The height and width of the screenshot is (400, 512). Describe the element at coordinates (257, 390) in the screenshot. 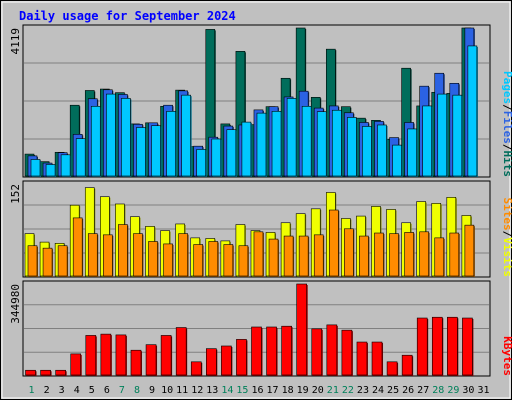

I see `x-tick-label-16: 16` at that location.